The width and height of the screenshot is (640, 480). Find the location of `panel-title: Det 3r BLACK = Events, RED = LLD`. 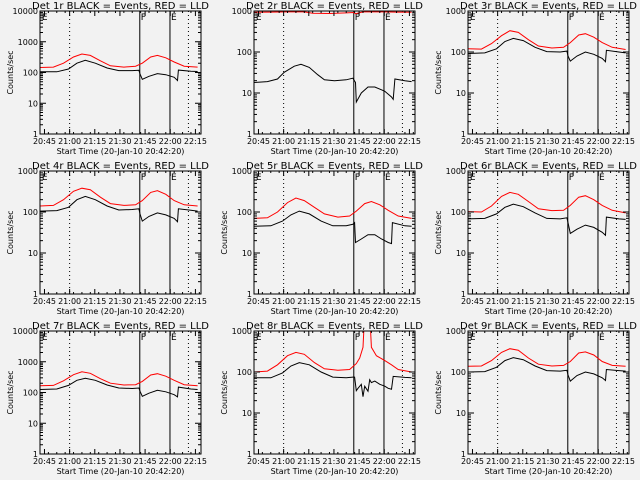

panel-title: Det 3r BLACK = Events, RED = LLD is located at coordinates (548, 6).